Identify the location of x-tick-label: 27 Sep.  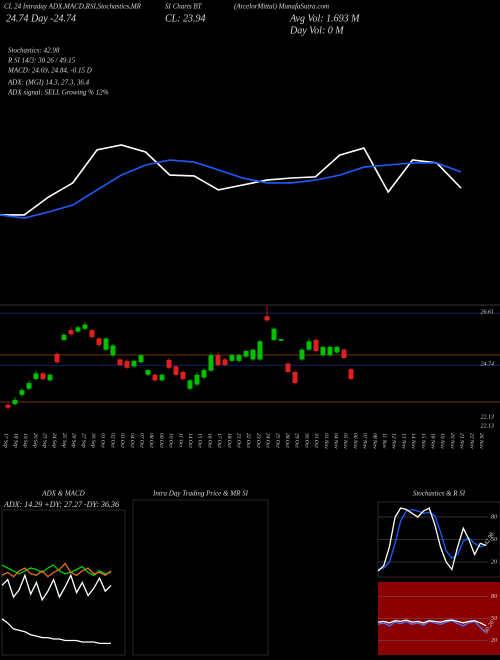
(83, 440).